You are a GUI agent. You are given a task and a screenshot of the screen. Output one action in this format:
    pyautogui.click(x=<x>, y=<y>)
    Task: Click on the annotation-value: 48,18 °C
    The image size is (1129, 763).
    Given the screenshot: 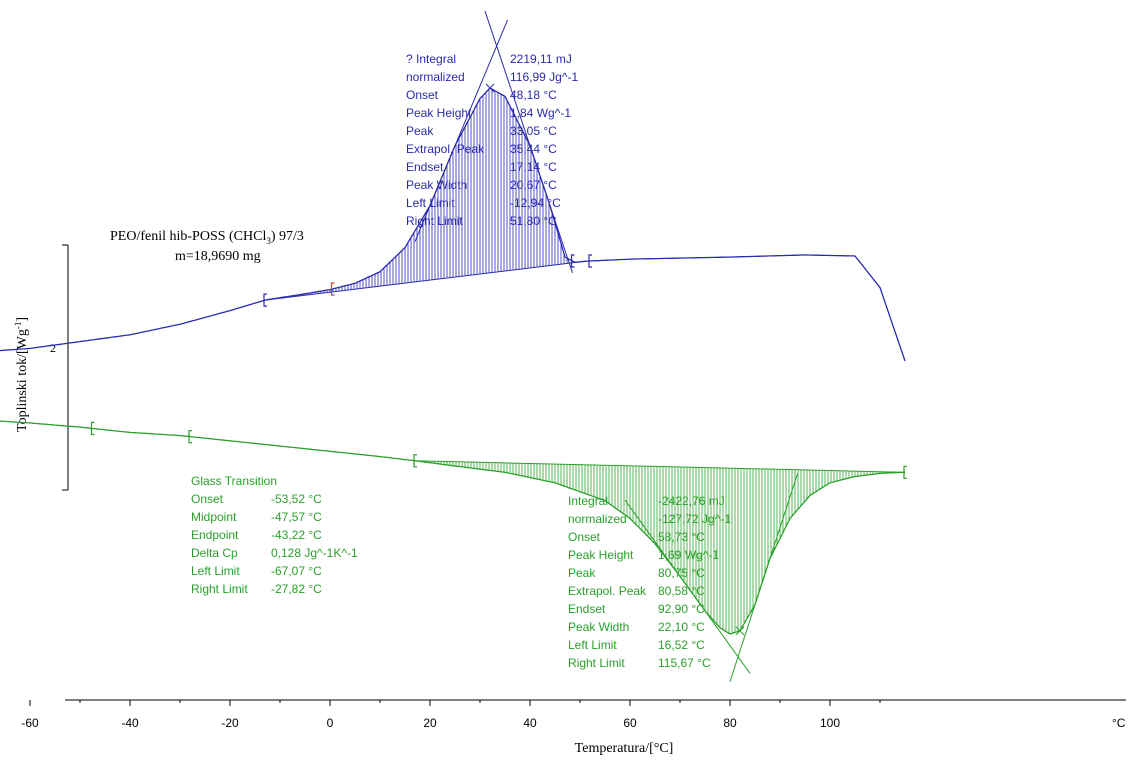 What is the action you would take?
    pyautogui.click(x=533, y=95)
    